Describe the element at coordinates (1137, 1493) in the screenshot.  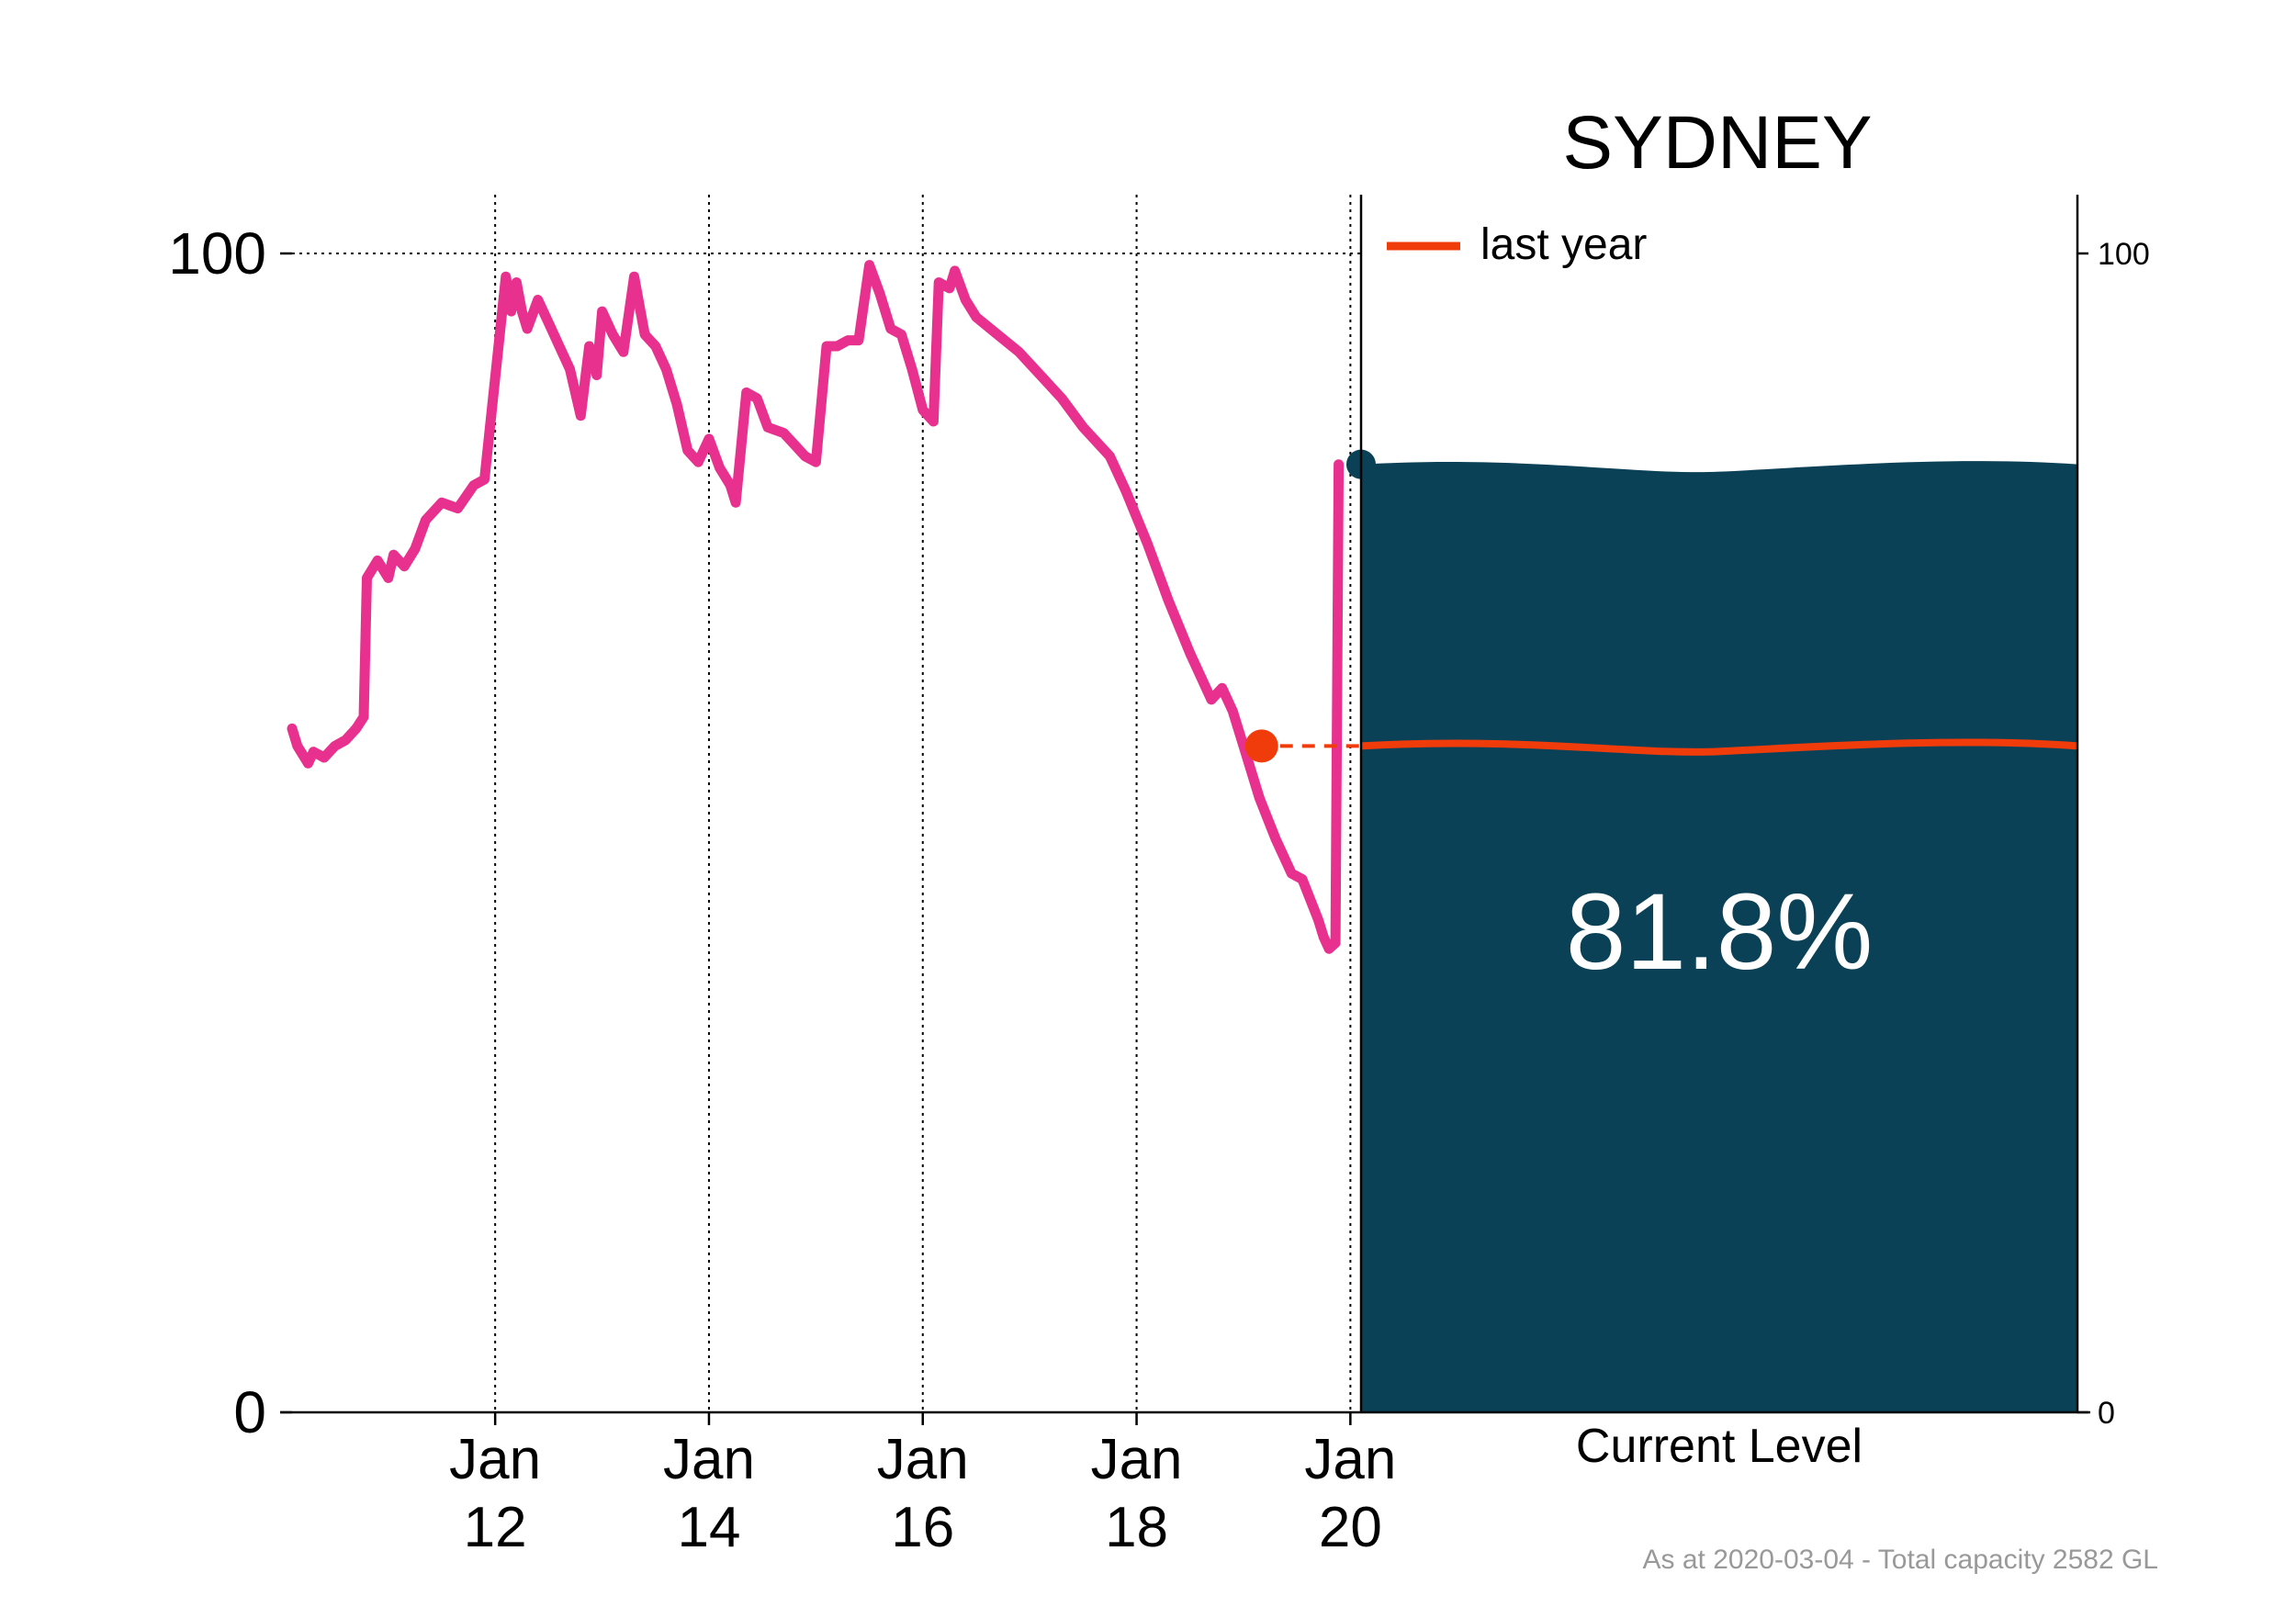
I see `x-tick-label-18: Jan 18` at that location.